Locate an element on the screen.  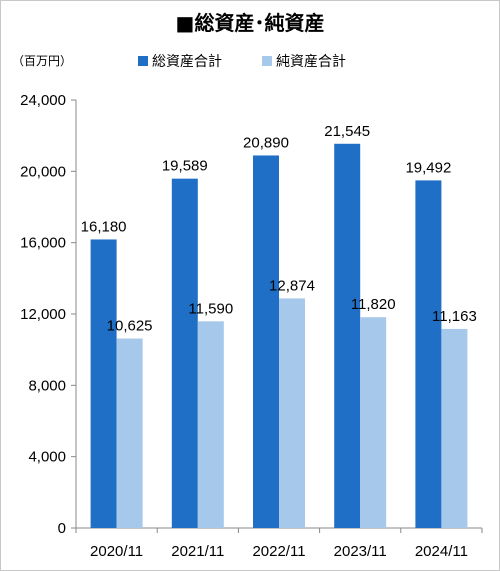
x-category-label: 2021/11 is located at coordinates (197, 551).